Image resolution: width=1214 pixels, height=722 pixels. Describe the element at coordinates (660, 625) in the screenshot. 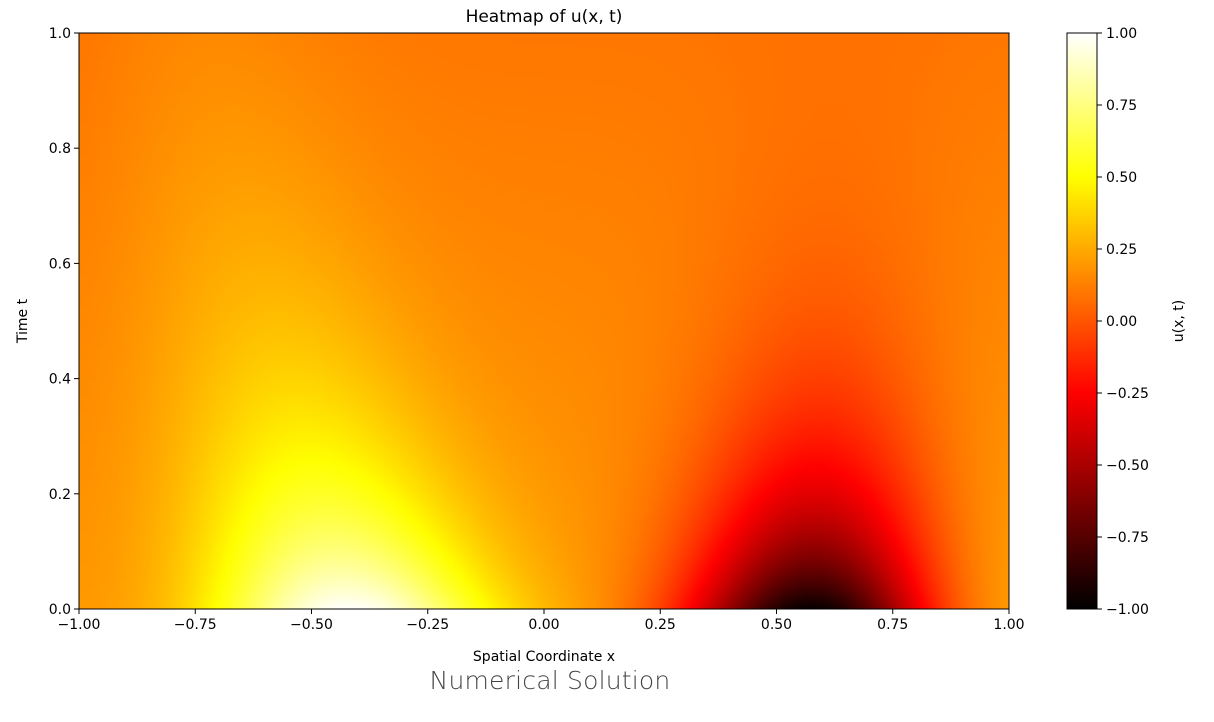

I see `x-tick-label: 0.25` at that location.